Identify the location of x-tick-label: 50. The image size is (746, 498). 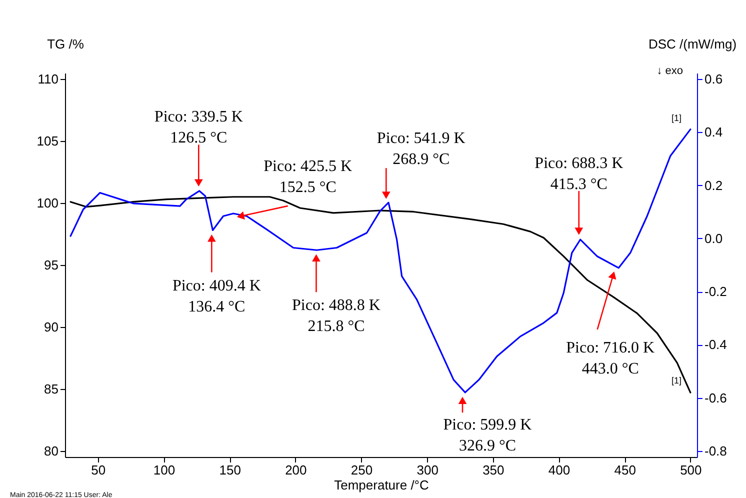
(98, 470).